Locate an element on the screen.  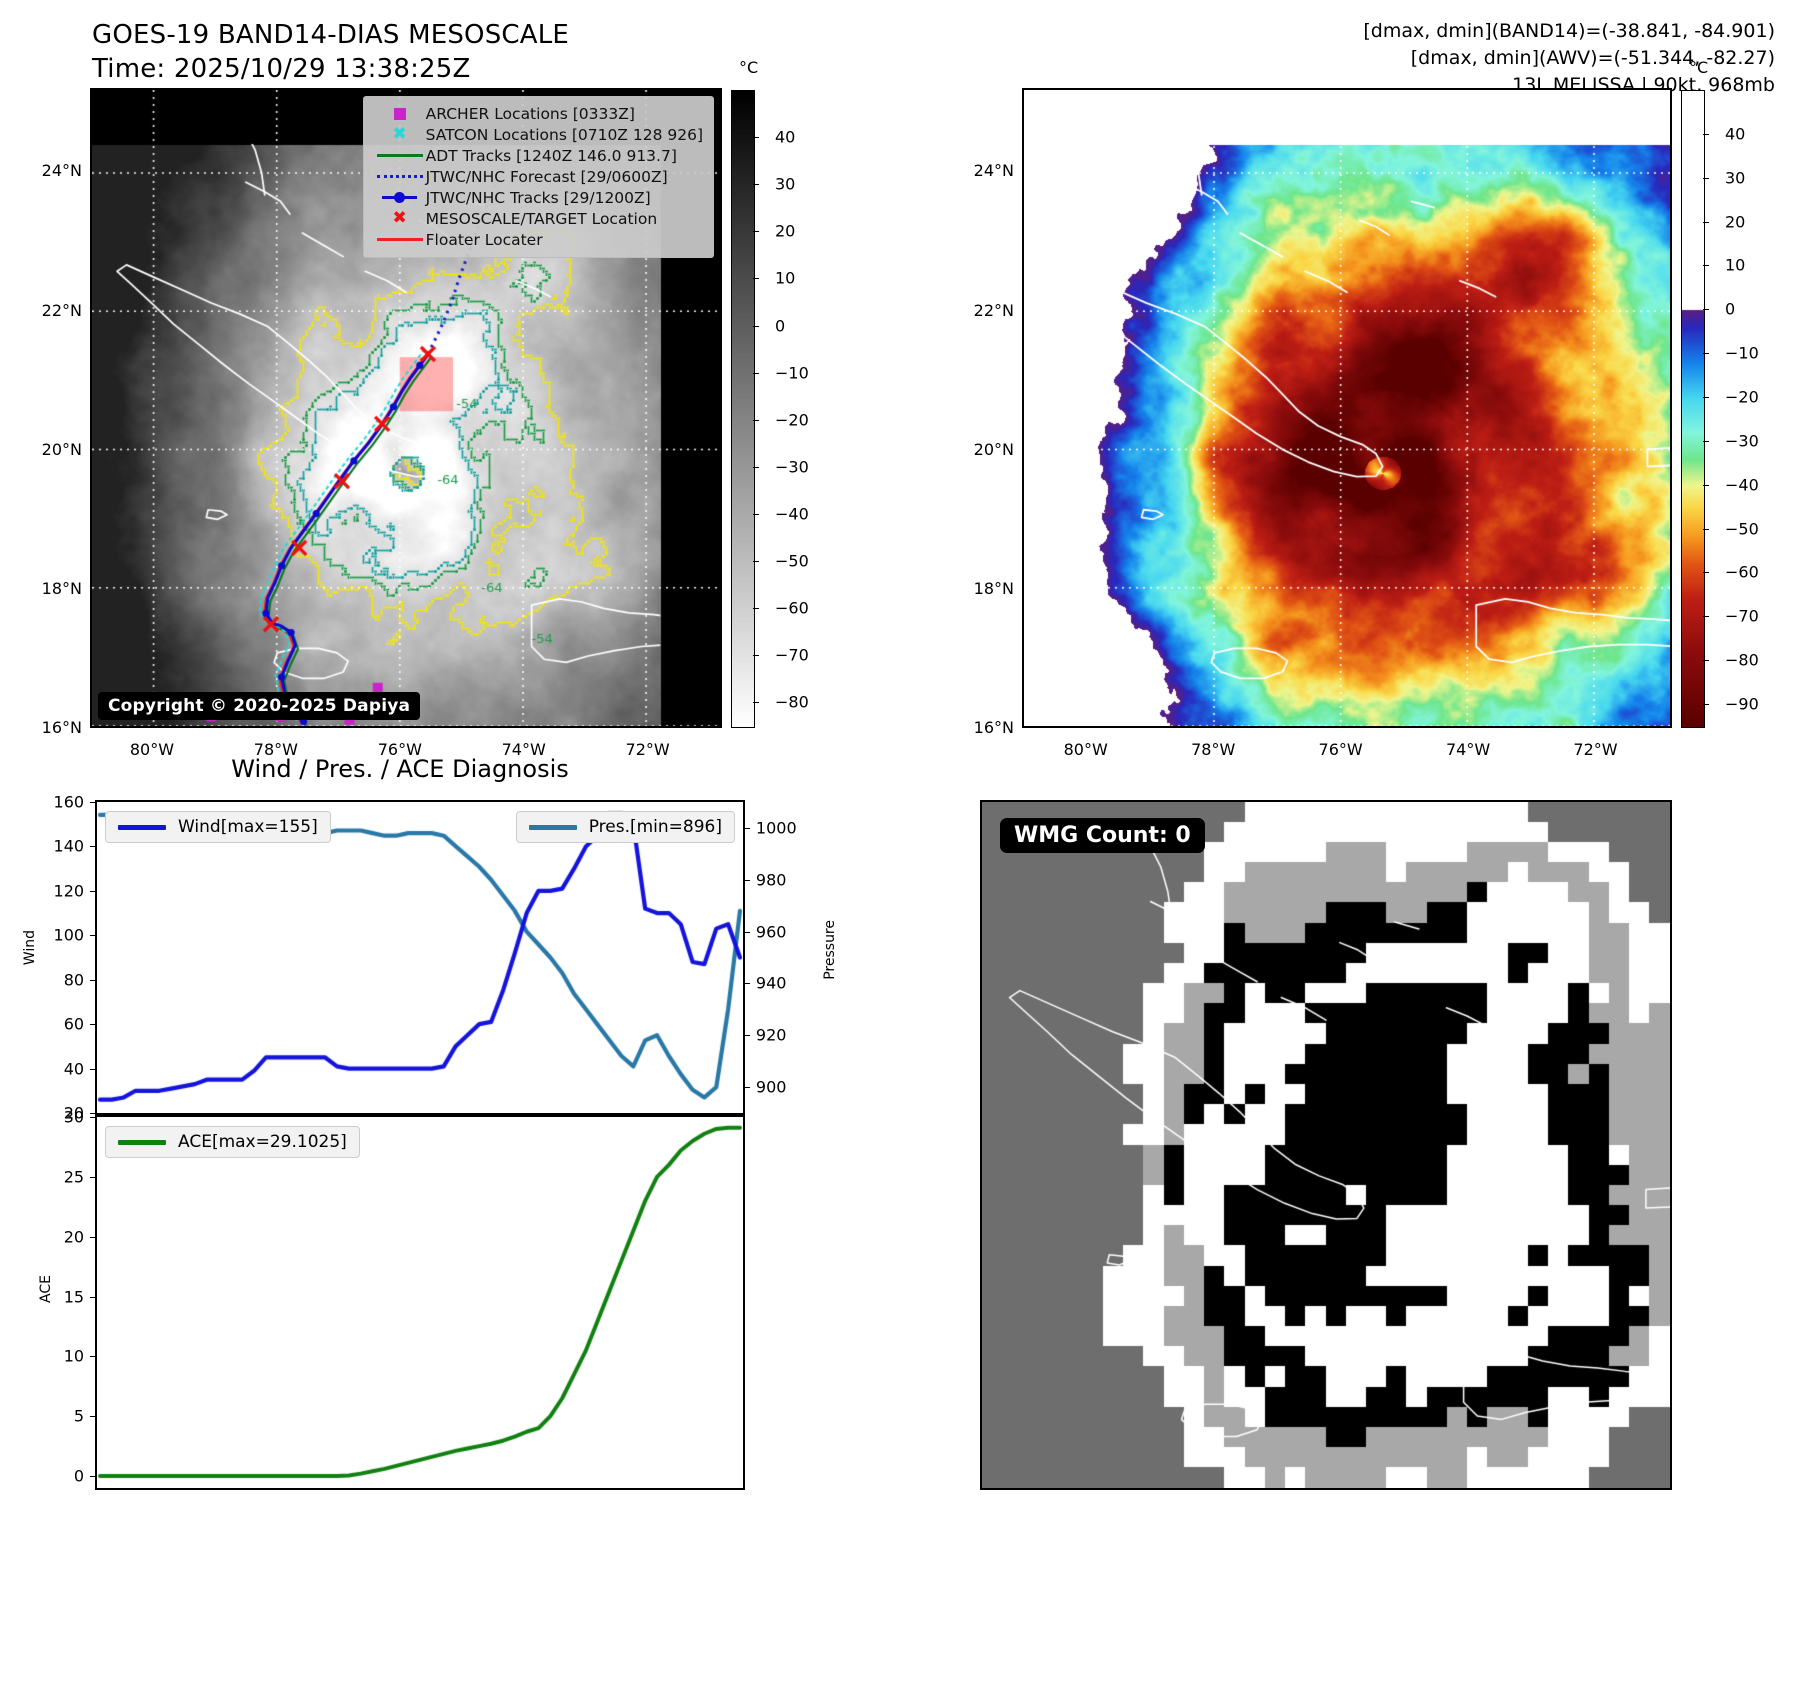
legend-item: ✖ SATCON Locations [0710Z 128 926] is located at coordinates (539, 134).